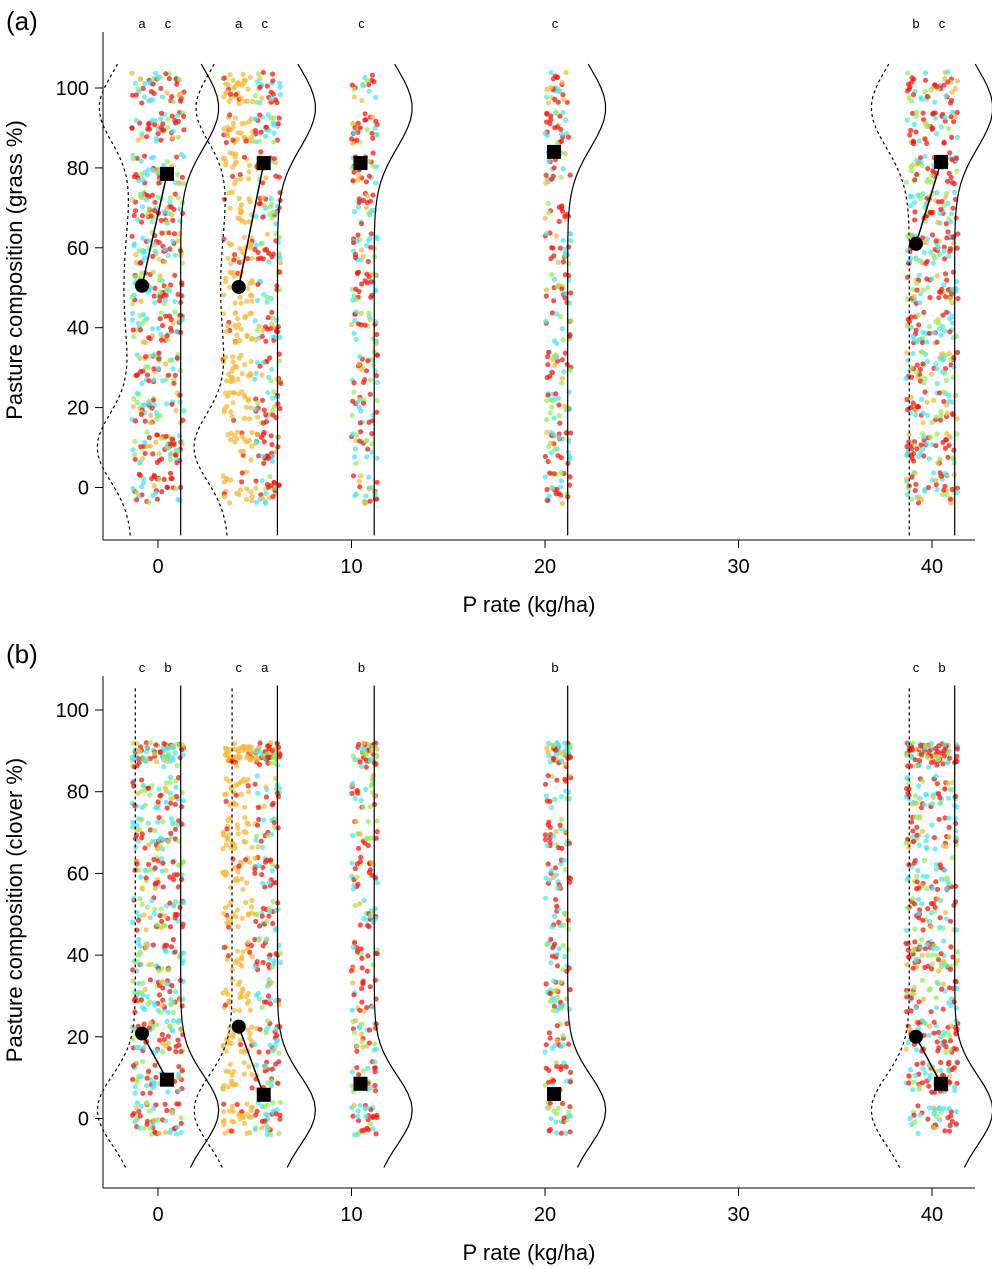 The width and height of the screenshot is (992, 1269). What do you see at coordinates (78, 874) in the screenshot?
I see `y-tick-label: 60` at bounding box center [78, 874].